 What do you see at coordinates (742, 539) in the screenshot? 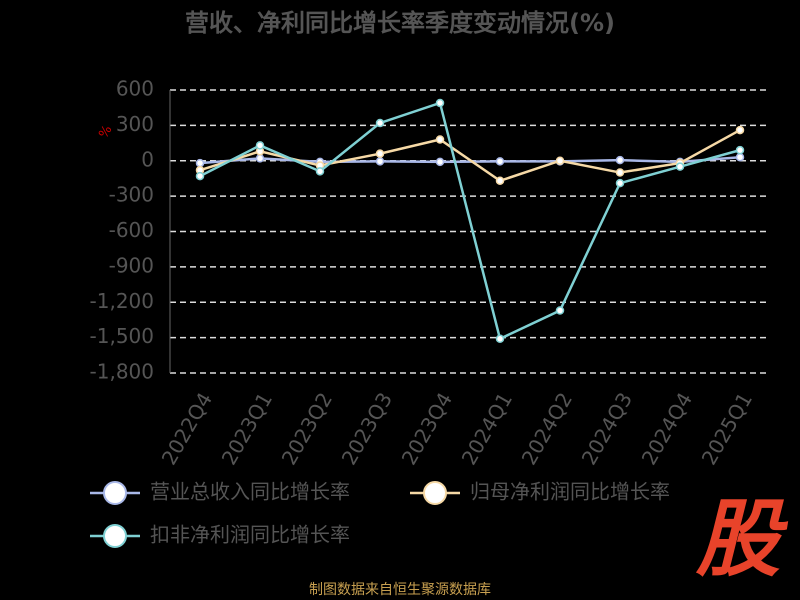
I see `logo: 股` at bounding box center [742, 539].